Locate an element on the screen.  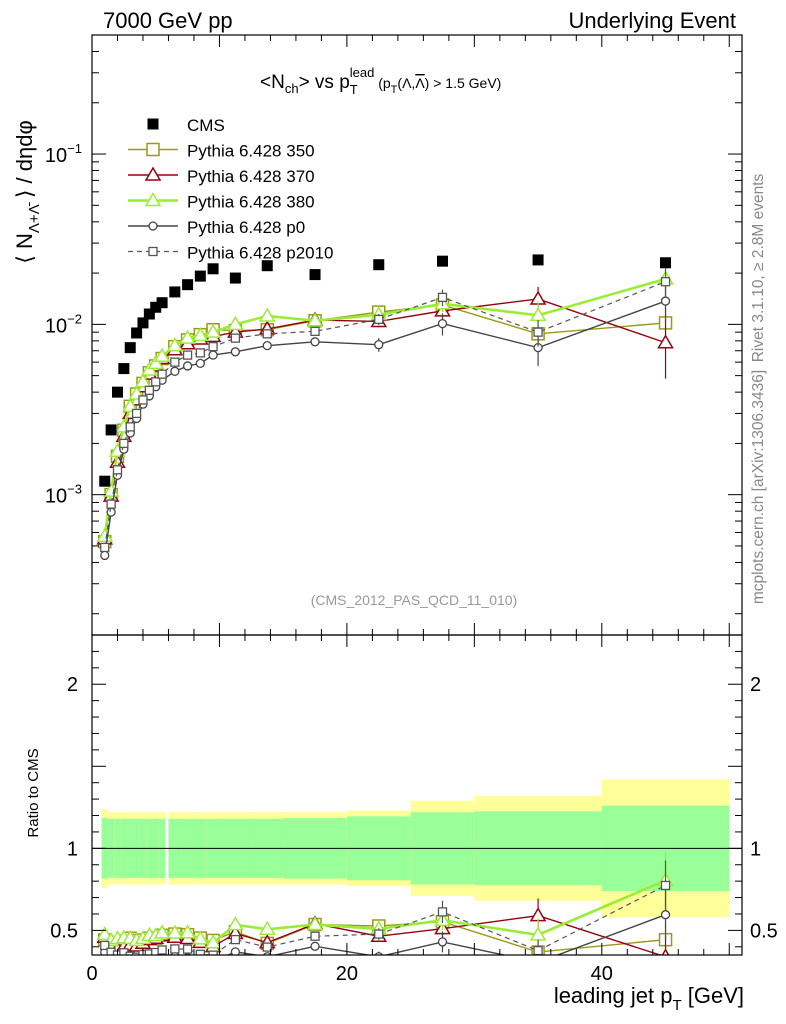
header-right: Underlying Event is located at coordinates (652, 20).